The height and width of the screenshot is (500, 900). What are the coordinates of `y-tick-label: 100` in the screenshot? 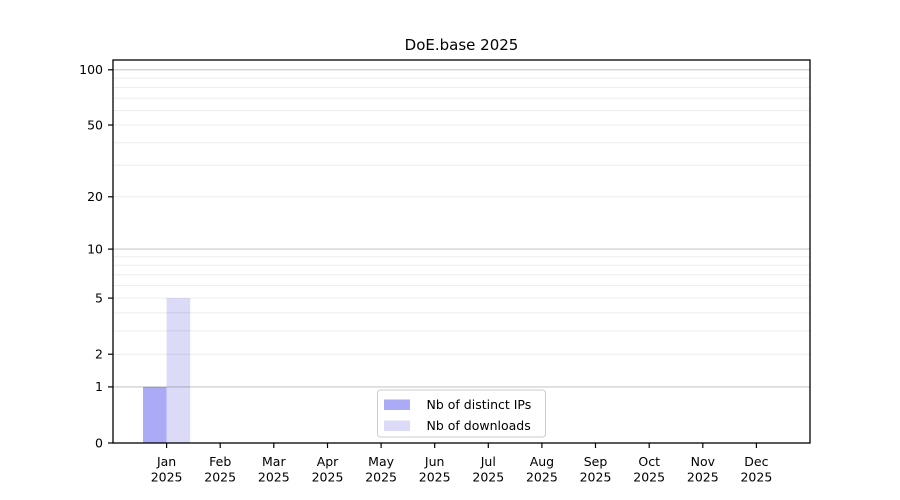 It's located at (91, 69).